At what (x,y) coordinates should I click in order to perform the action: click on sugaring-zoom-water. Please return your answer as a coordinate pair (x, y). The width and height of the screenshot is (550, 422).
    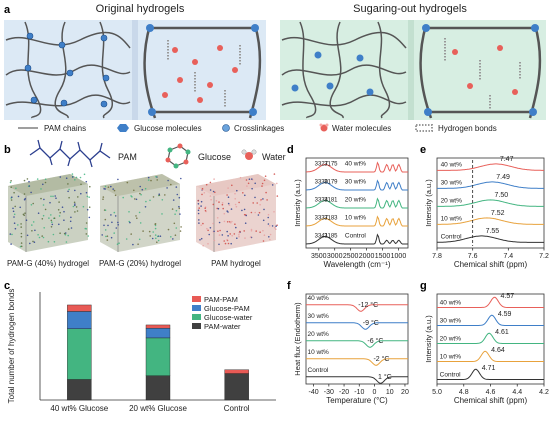
    Looking at the image, I should click on (485, 70).